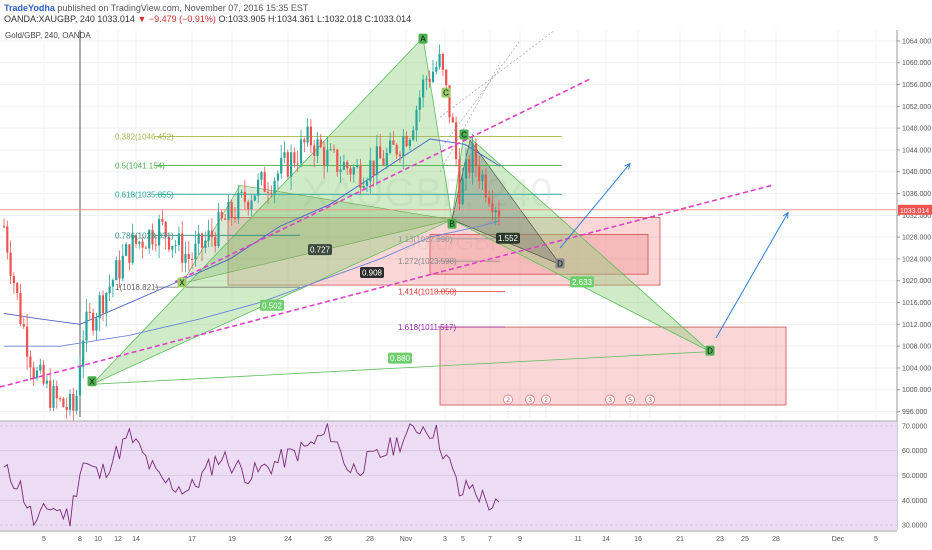  What do you see at coordinates (916, 129) in the screenshot?
I see `price-tick-label: 1048.000` at bounding box center [916, 129].